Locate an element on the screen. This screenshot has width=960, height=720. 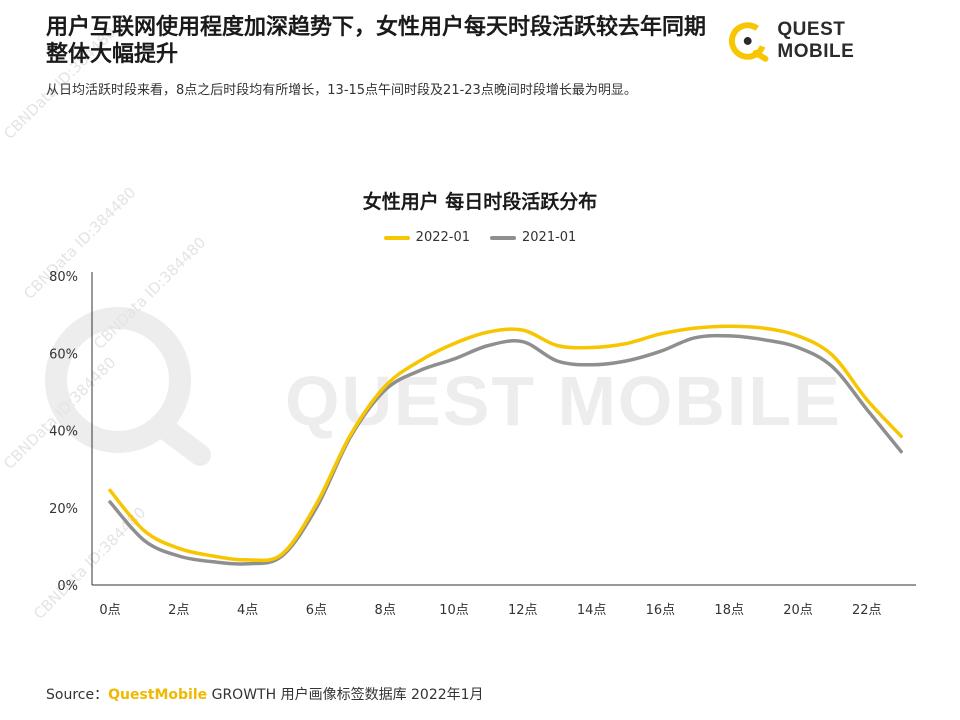
quest-logo-icon is located at coordinates (748, 42).